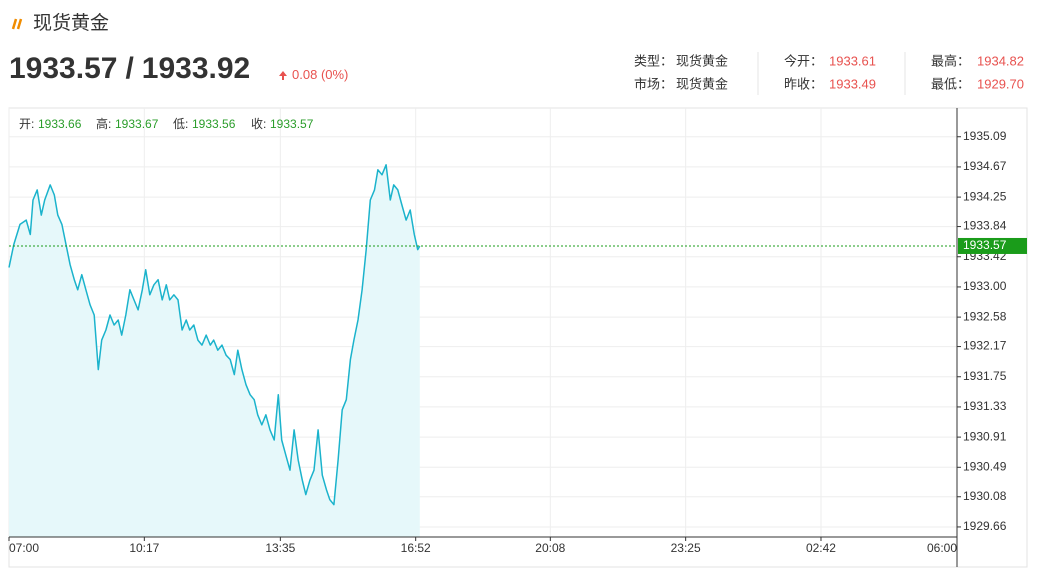 Image resolution: width=1041 pixels, height=577 pixels. I want to click on ohlc-value: 1933.67, so click(137, 124).